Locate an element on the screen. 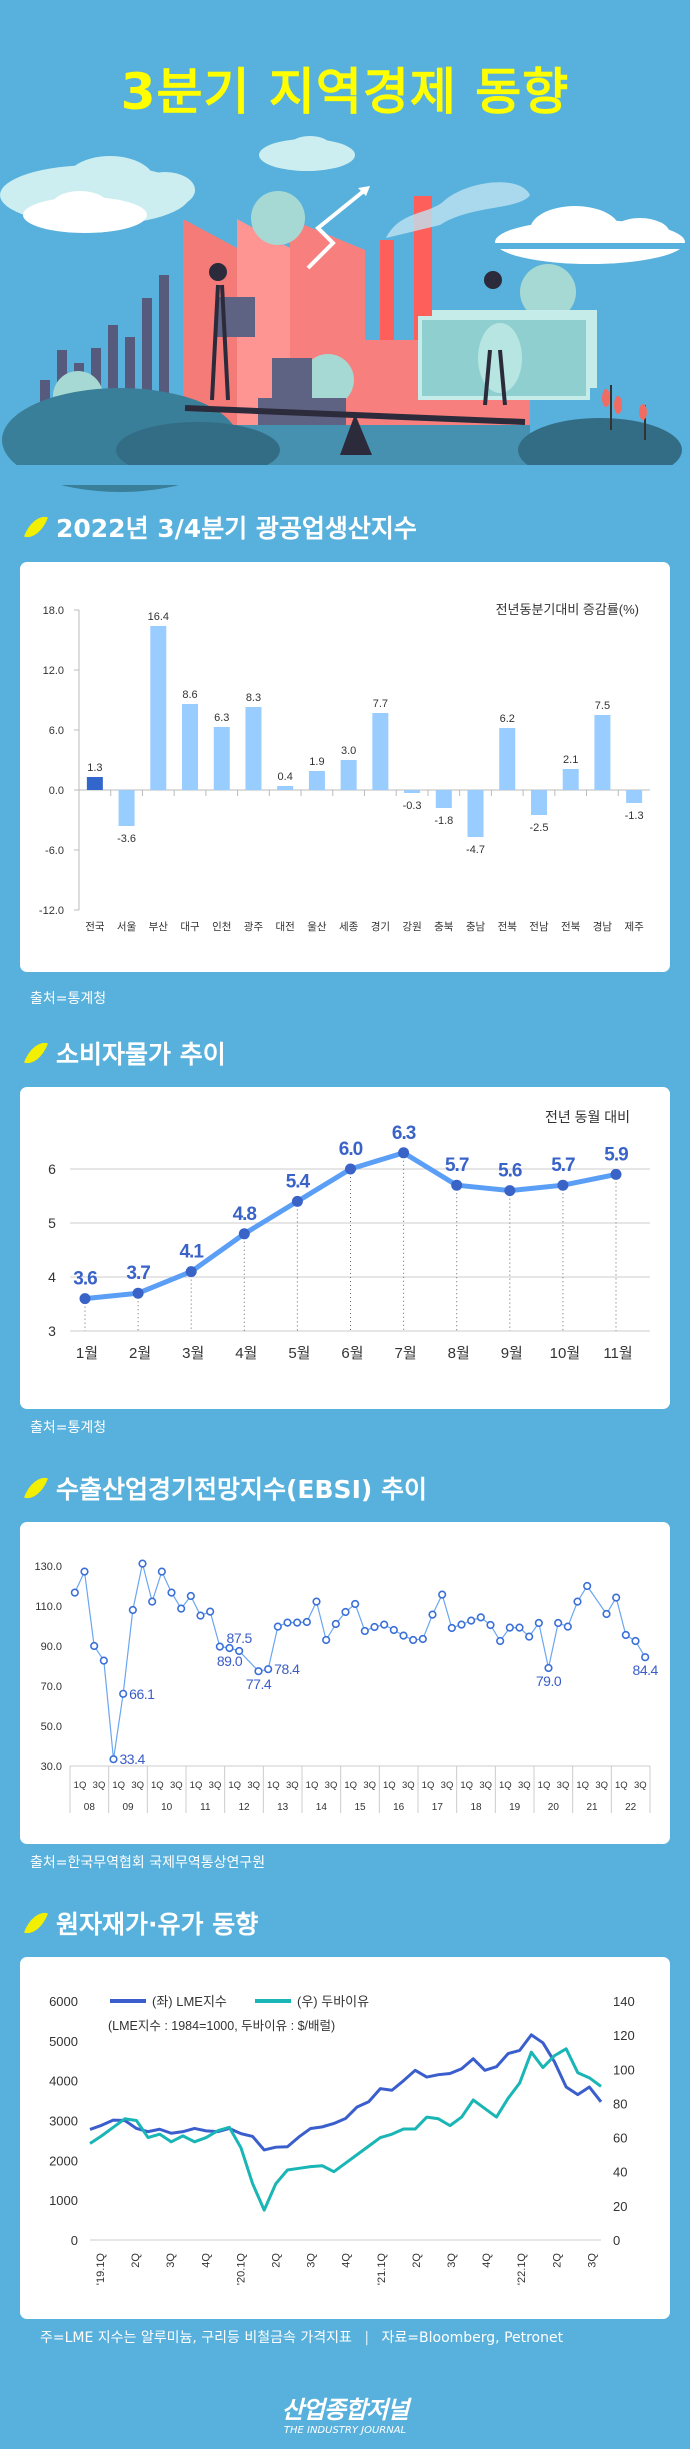 The height and width of the screenshot is (2449, 690). y-tick-label: -6.0 is located at coordinates (54, 851).